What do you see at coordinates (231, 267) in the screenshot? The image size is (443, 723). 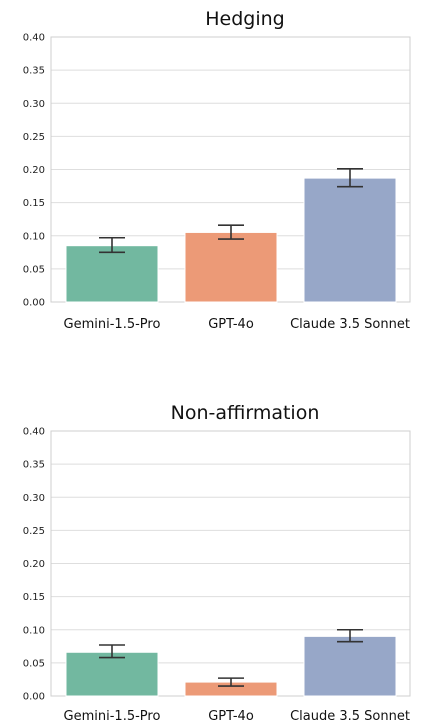 I see `bar-gpt-4o` at bounding box center [231, 267].